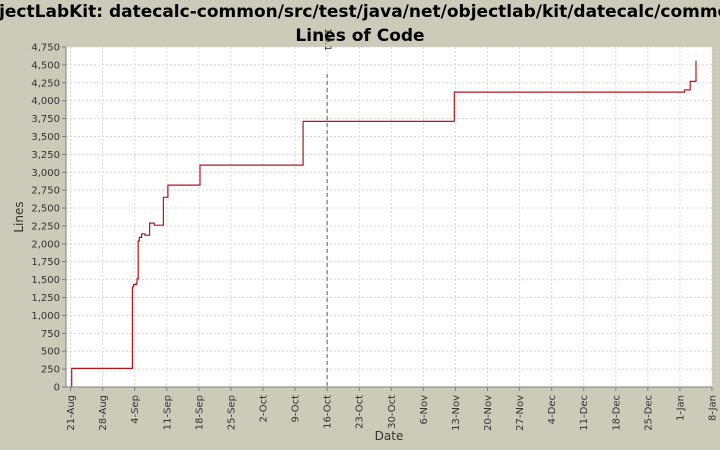  I want to click on y-tick-label: 4,250, so click(45, 83).